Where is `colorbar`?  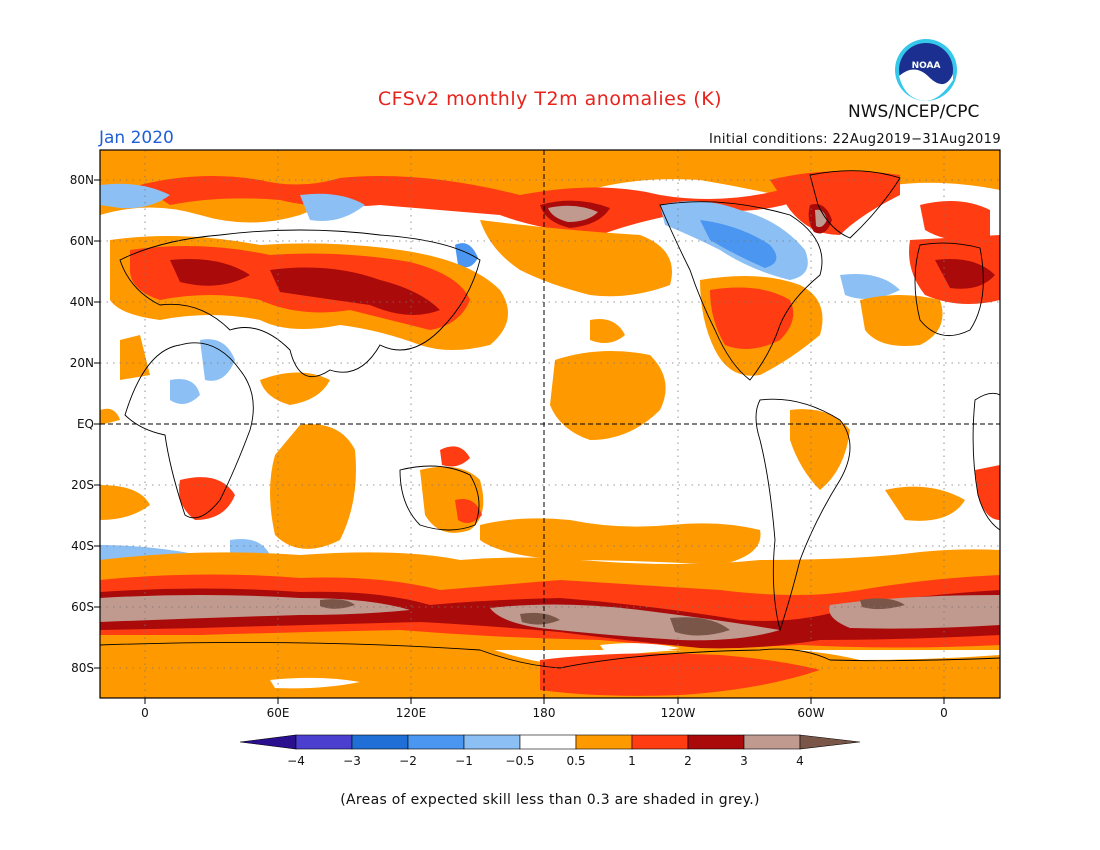
colorbar is located at coordinates (550, 742).